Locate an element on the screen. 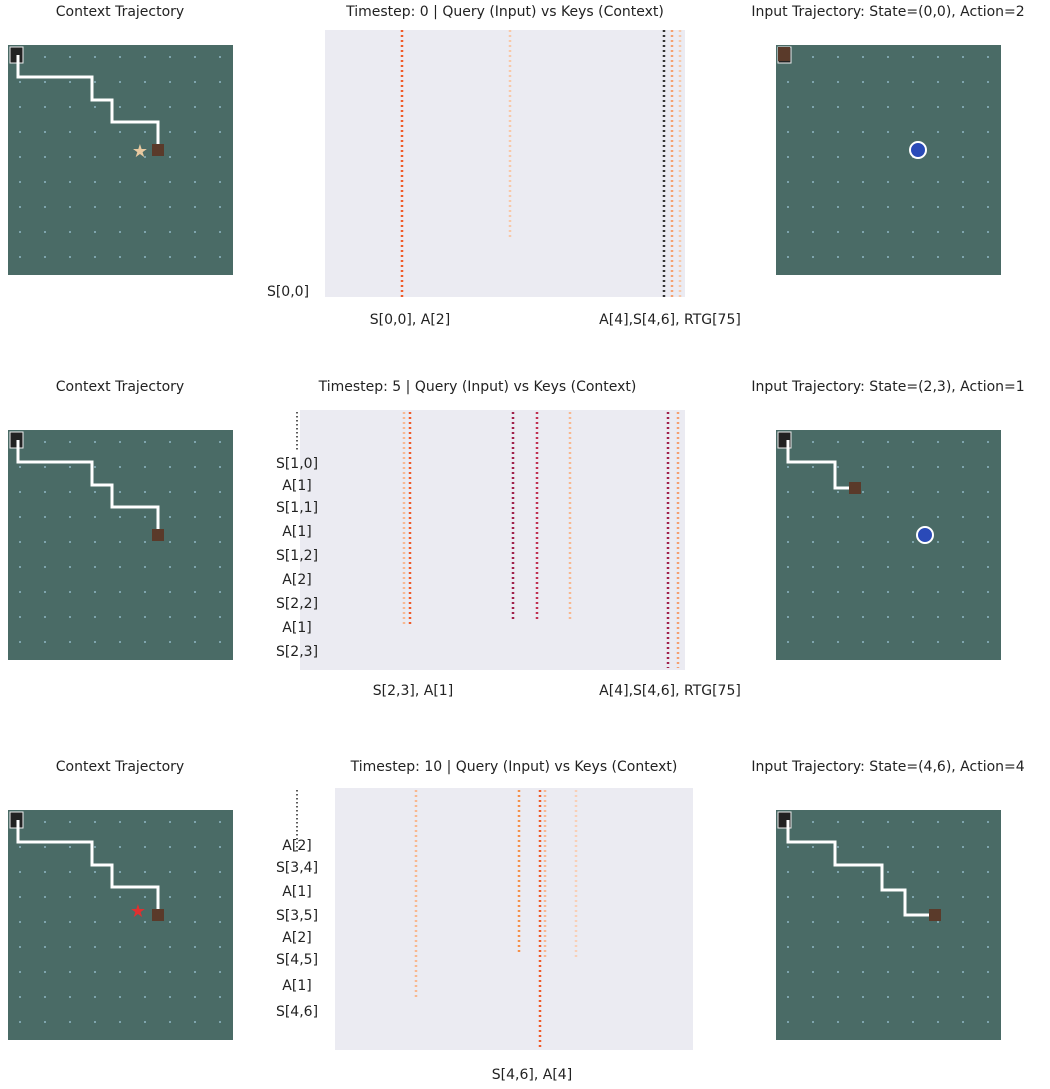 The height and width of the screenshot is (1089, 1050). y-label: S[0,0] is located at coordinates (288, 292).